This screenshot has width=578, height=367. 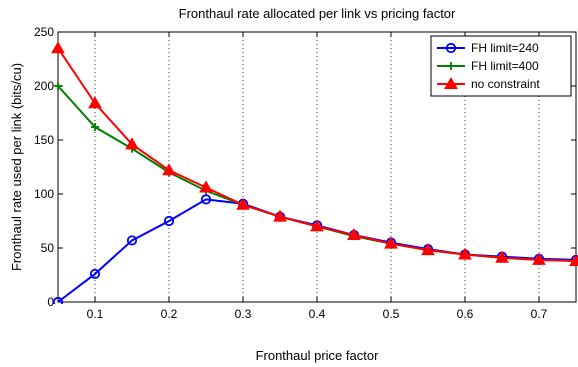 What do you see at coordinates (48, 248) in the screenshot?
I see `y-tick-label: 50` at bounding box center [48, 248].